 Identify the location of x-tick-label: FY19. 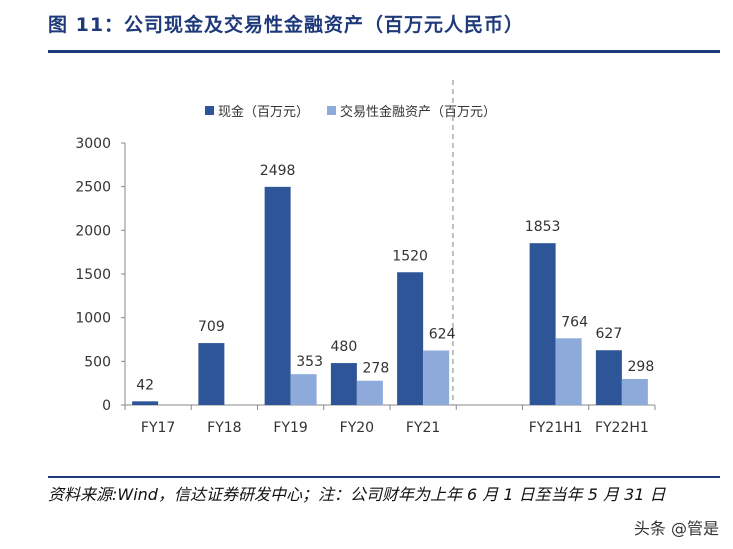
(290, 428).